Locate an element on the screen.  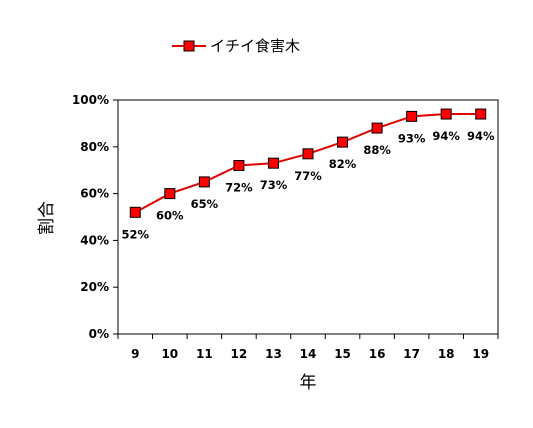
data-label: 52% is located at coordinates (136, 234).